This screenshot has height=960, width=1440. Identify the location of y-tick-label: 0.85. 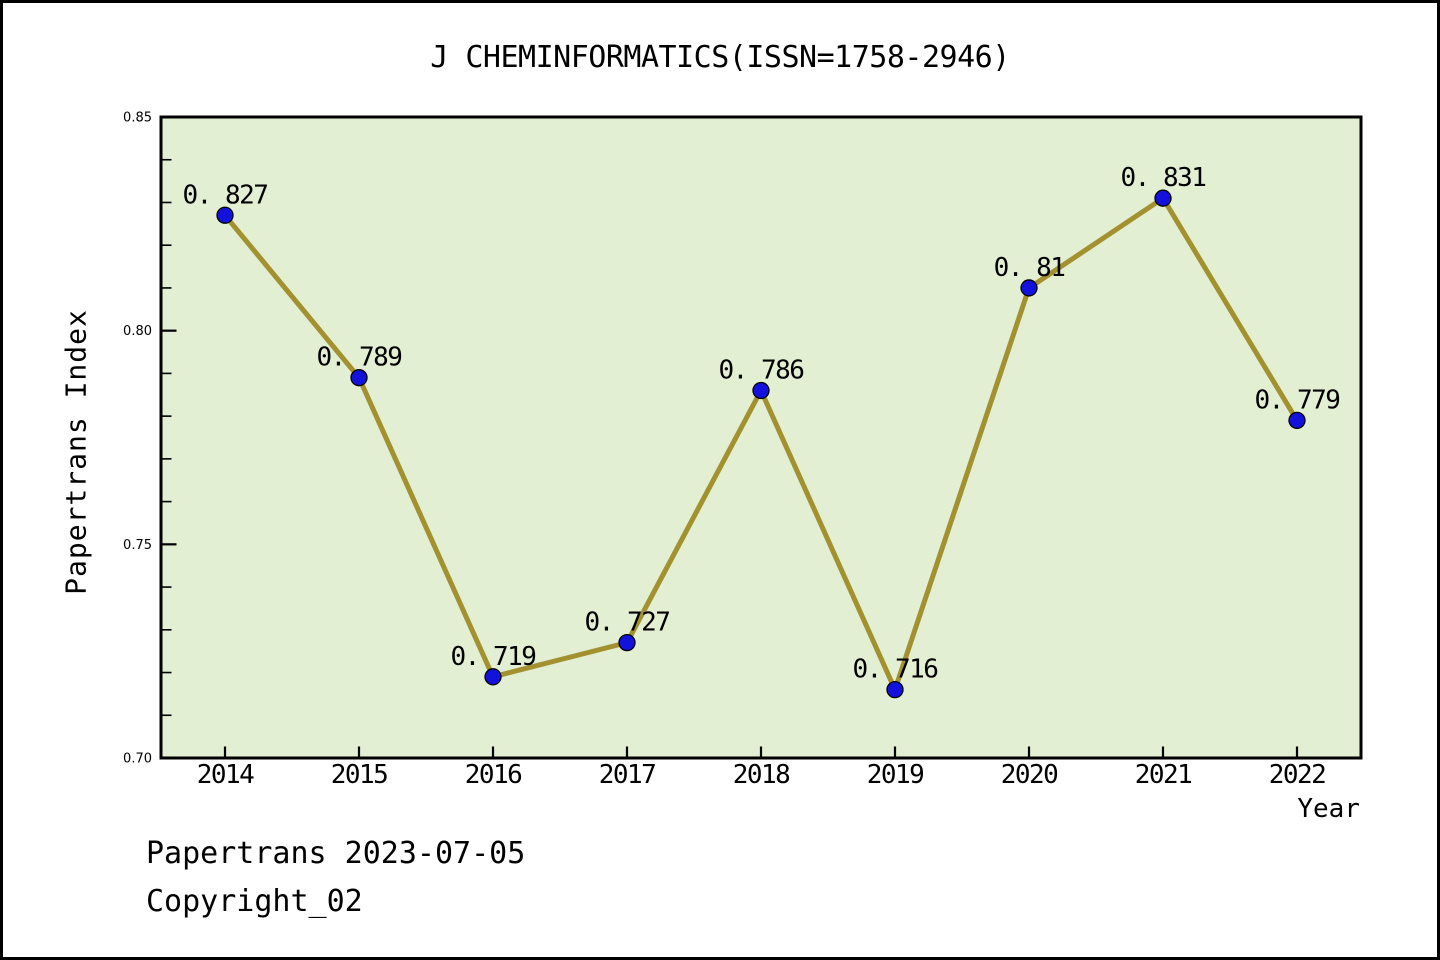
(137, 118).